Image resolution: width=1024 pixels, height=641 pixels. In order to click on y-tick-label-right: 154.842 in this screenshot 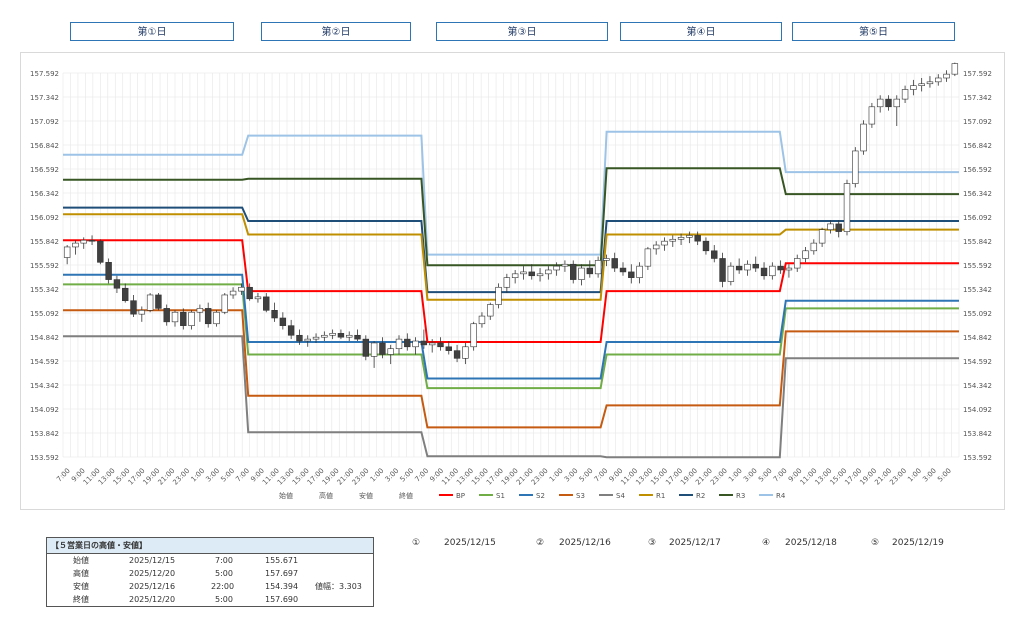, I will do `click(977, 338)`.